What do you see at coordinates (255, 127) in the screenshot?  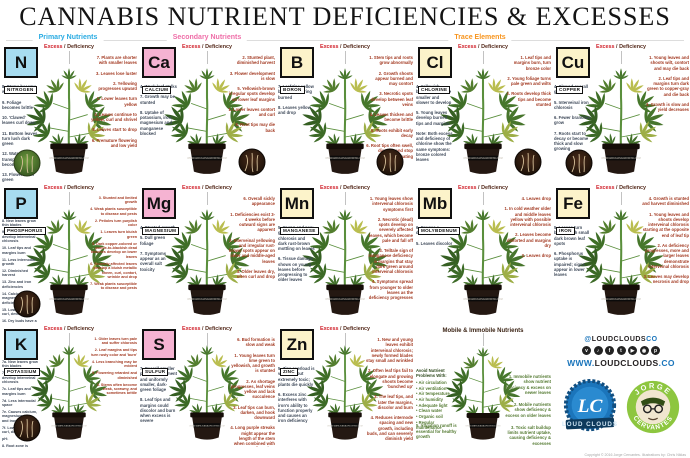 I see `annotation: 6. Root tips may die back` at bounding box center [255, 127].